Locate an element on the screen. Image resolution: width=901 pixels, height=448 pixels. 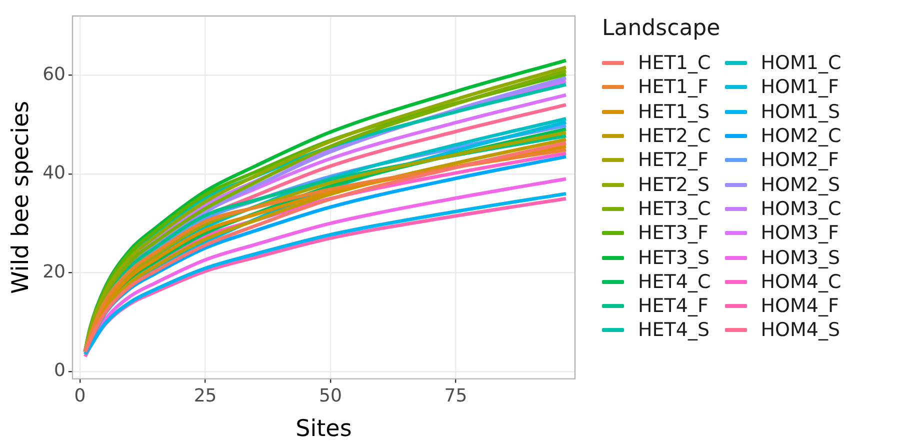
legend-label: HOM3_C is located at coordinates (801, 209).